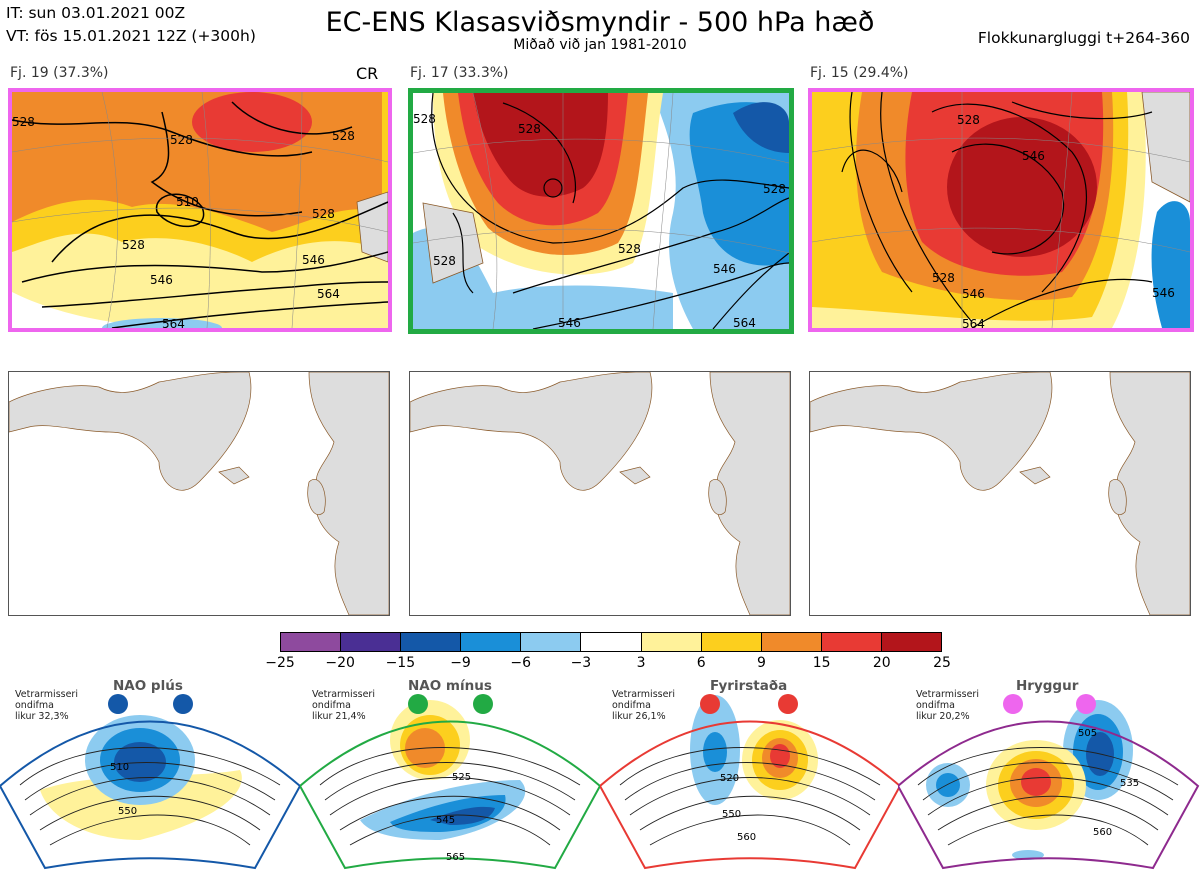  I want to click on cluster-map-3: 528 546 528 546 564 546, so click(1001, 210).